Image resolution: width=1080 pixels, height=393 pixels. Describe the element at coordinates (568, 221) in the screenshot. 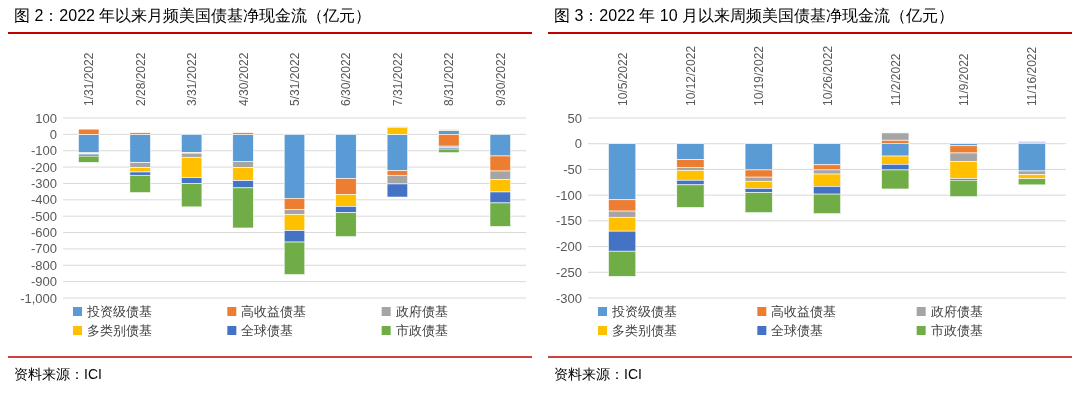

I see `y-tick-label: -150` at that location.